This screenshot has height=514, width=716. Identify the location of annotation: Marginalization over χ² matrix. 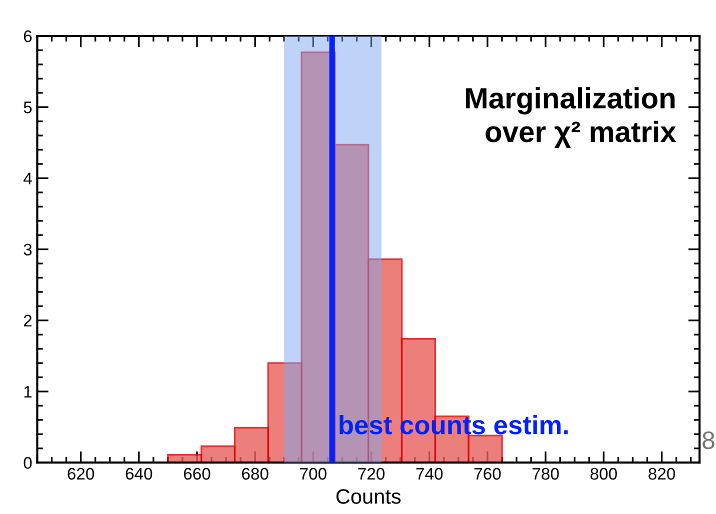
(571, 117).